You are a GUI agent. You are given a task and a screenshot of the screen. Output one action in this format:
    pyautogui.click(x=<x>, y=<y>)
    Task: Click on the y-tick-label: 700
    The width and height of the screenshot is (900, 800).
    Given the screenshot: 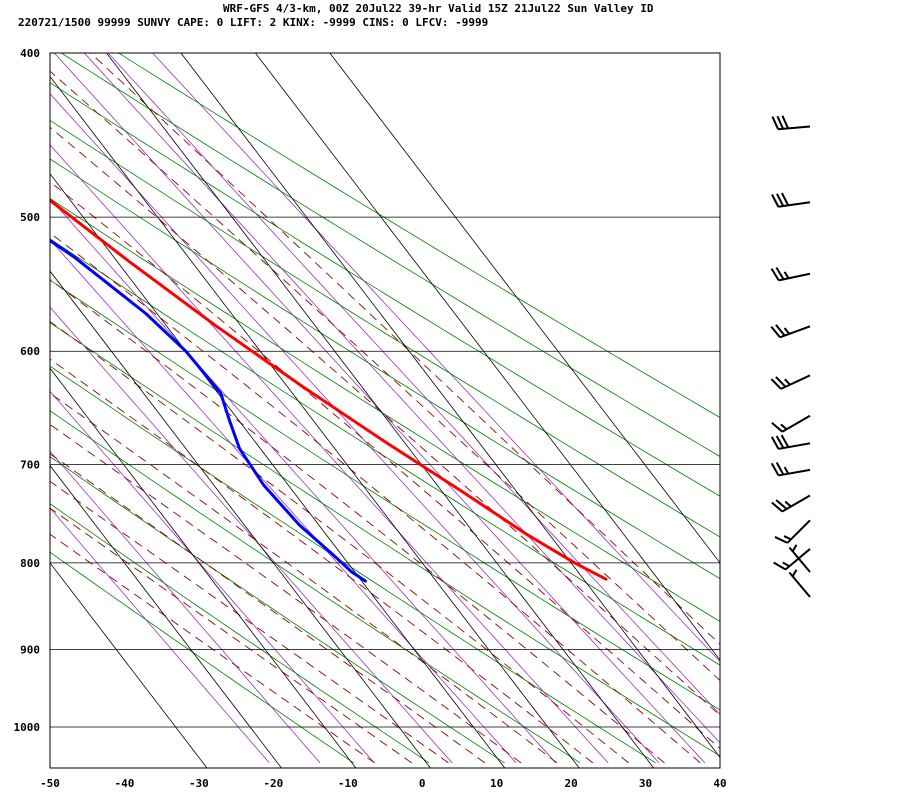 What is the action you would take?
    pyautogui.click(x=30, y=465)
    